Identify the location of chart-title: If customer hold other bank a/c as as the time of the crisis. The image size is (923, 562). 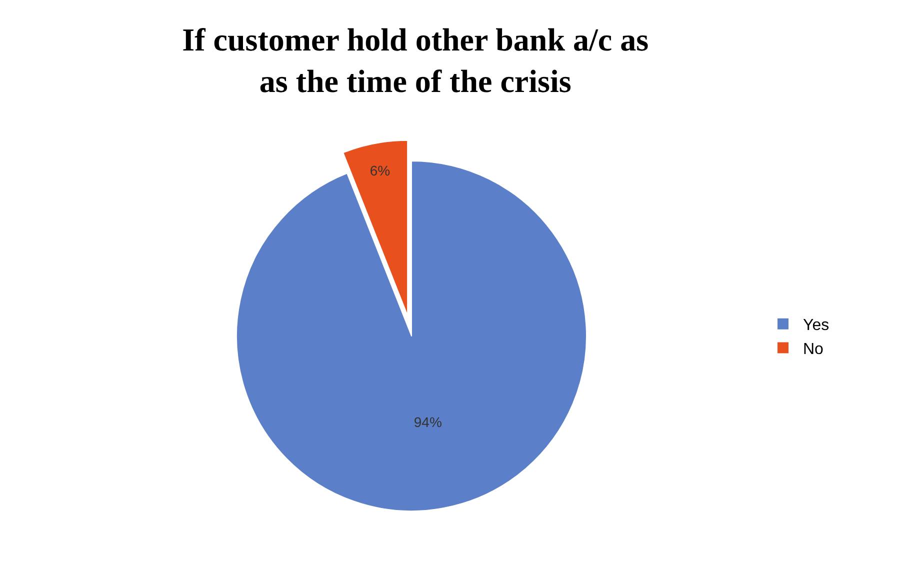
(415, 61).